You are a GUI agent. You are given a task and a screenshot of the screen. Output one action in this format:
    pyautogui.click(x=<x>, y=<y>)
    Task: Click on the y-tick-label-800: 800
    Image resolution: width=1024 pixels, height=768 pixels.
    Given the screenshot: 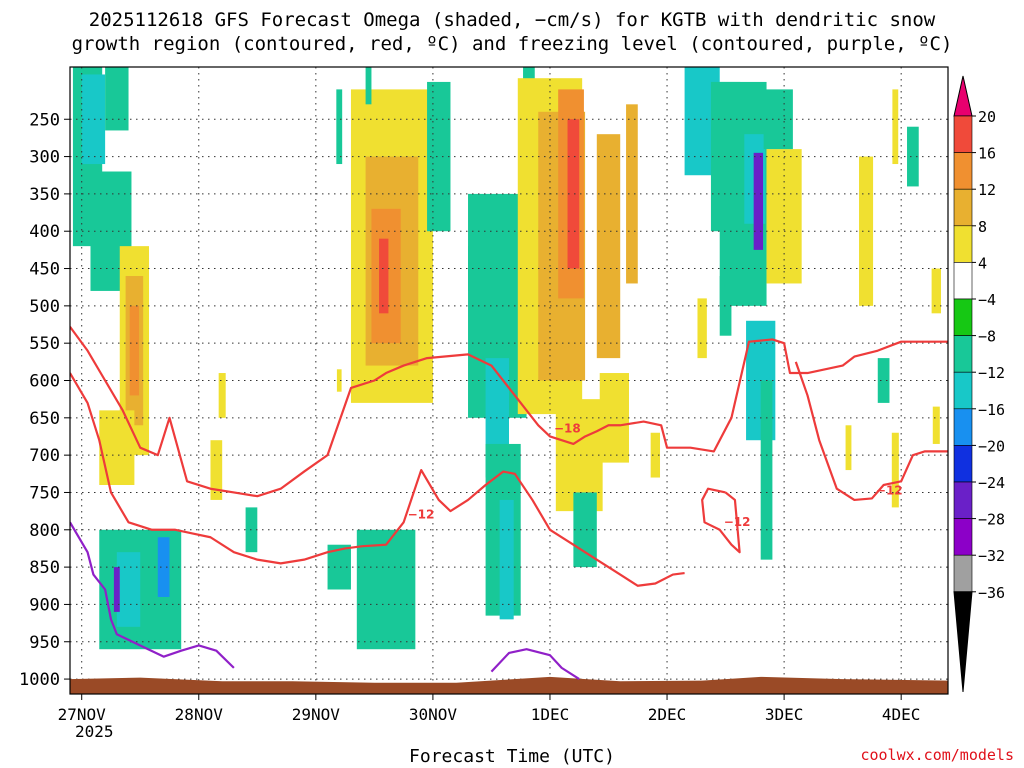 What is the action you would take?
    pyautogui.click(x=44, y=531)
    